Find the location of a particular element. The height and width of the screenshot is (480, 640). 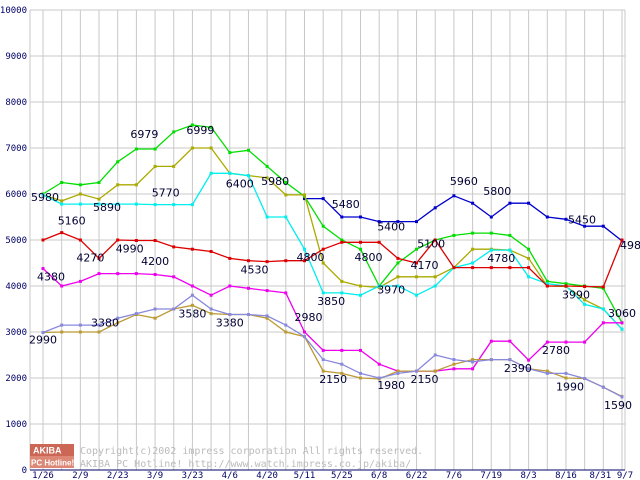

data-label: 4800 is located at coordinates (311, 257).